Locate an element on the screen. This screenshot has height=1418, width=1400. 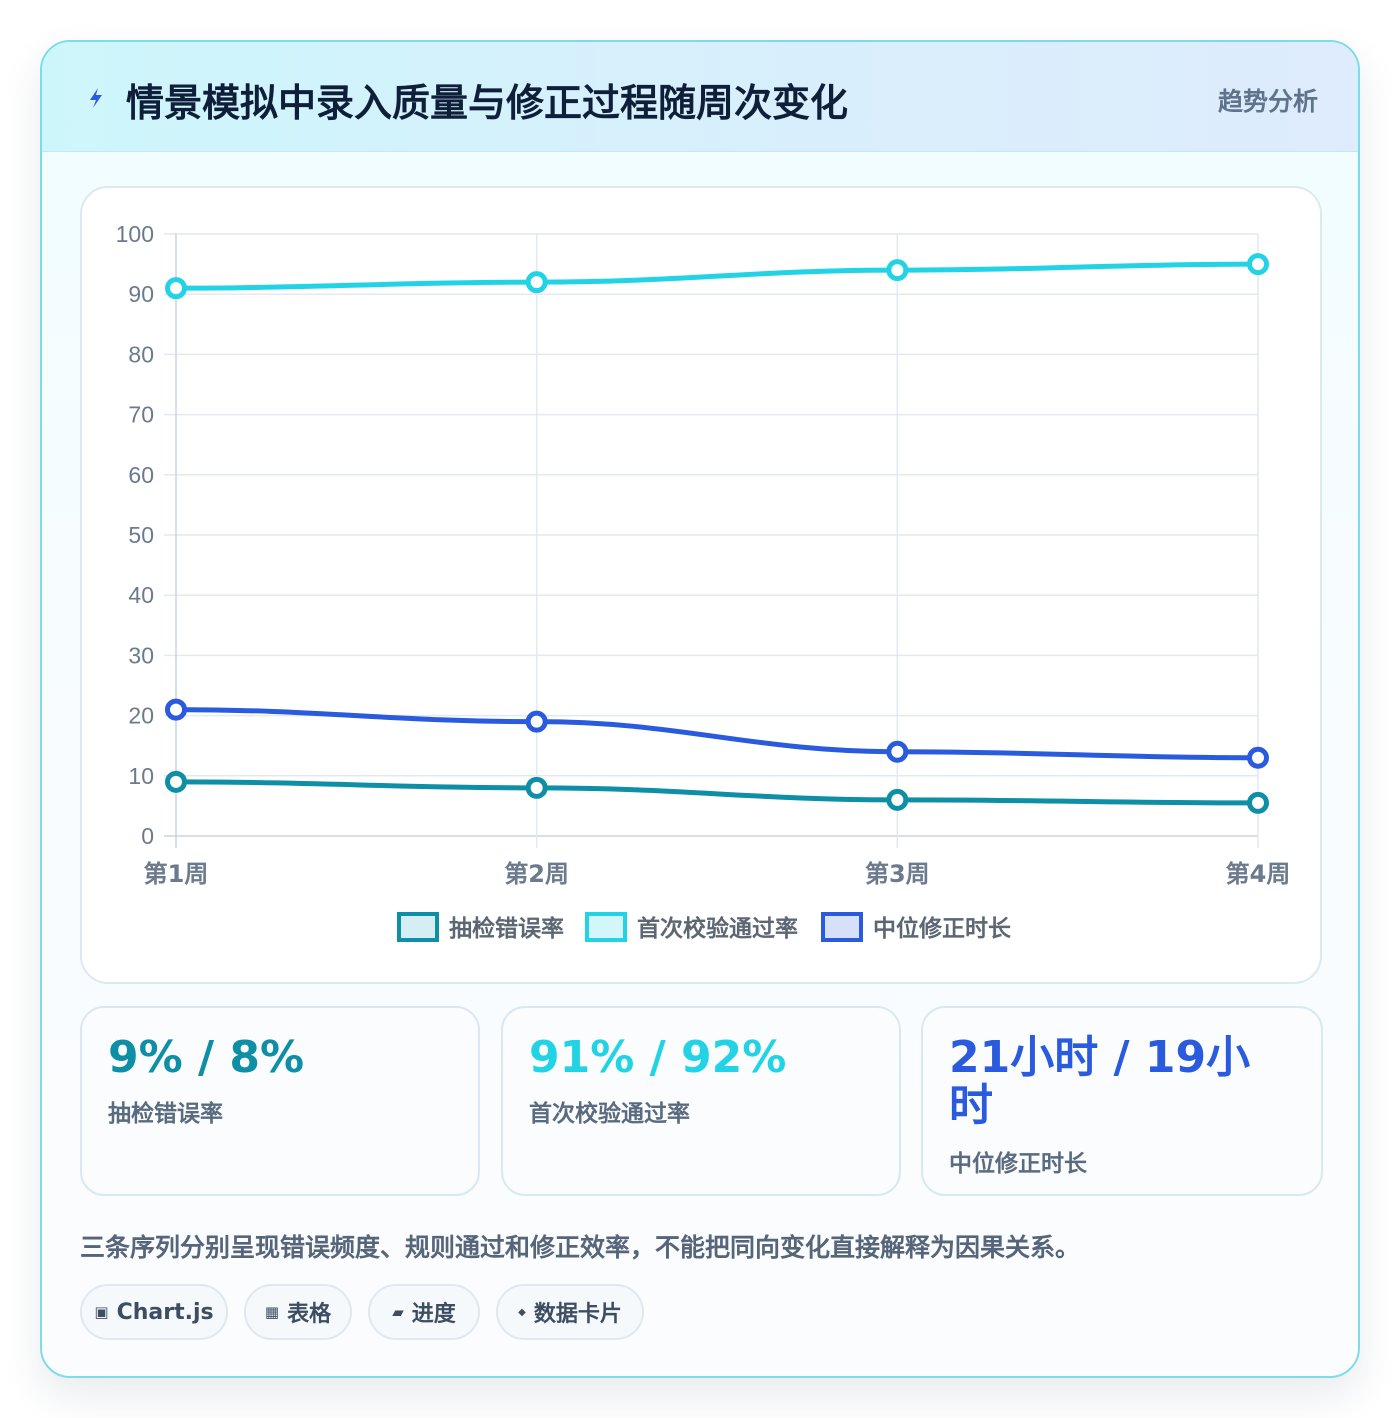
x-tick-label: 第3周 is located at coordinates (897, 874).